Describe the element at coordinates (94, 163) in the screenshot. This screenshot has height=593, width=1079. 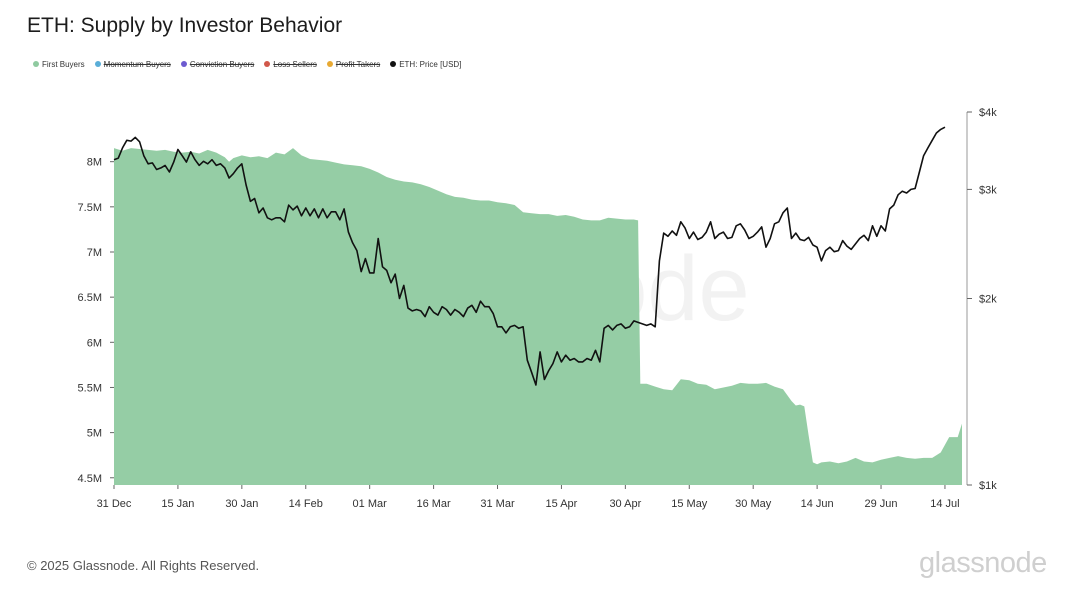
I see `y-left-tick-label: 8M` at that location.